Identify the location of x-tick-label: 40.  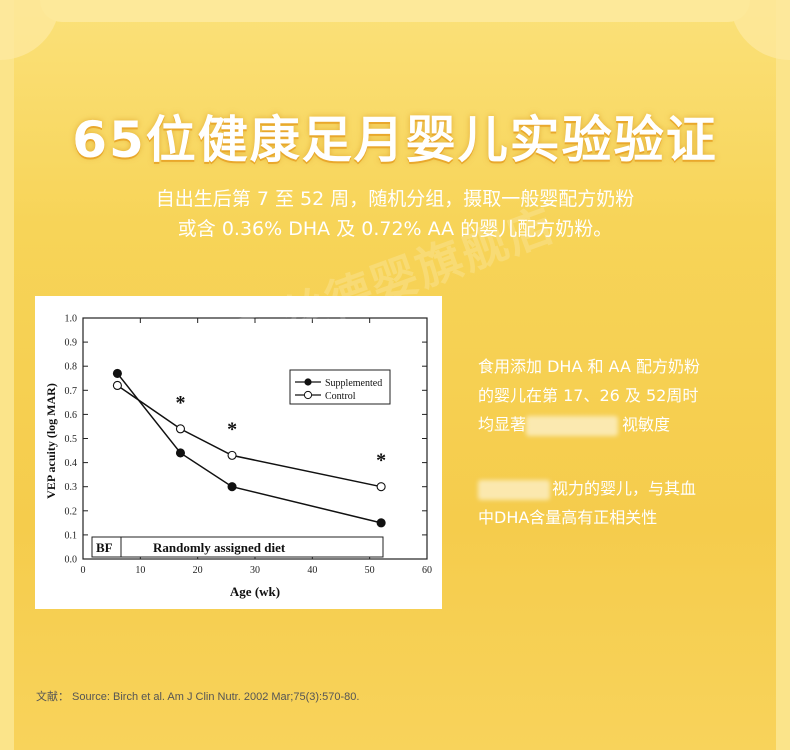
(312, 570).